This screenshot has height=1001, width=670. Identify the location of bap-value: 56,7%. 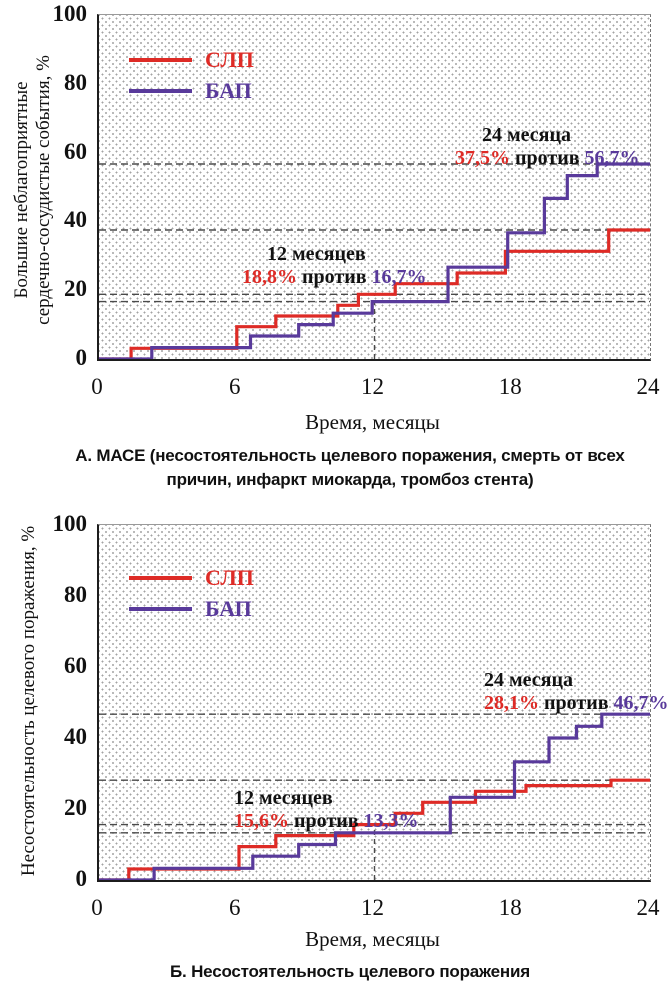
(612, 158).